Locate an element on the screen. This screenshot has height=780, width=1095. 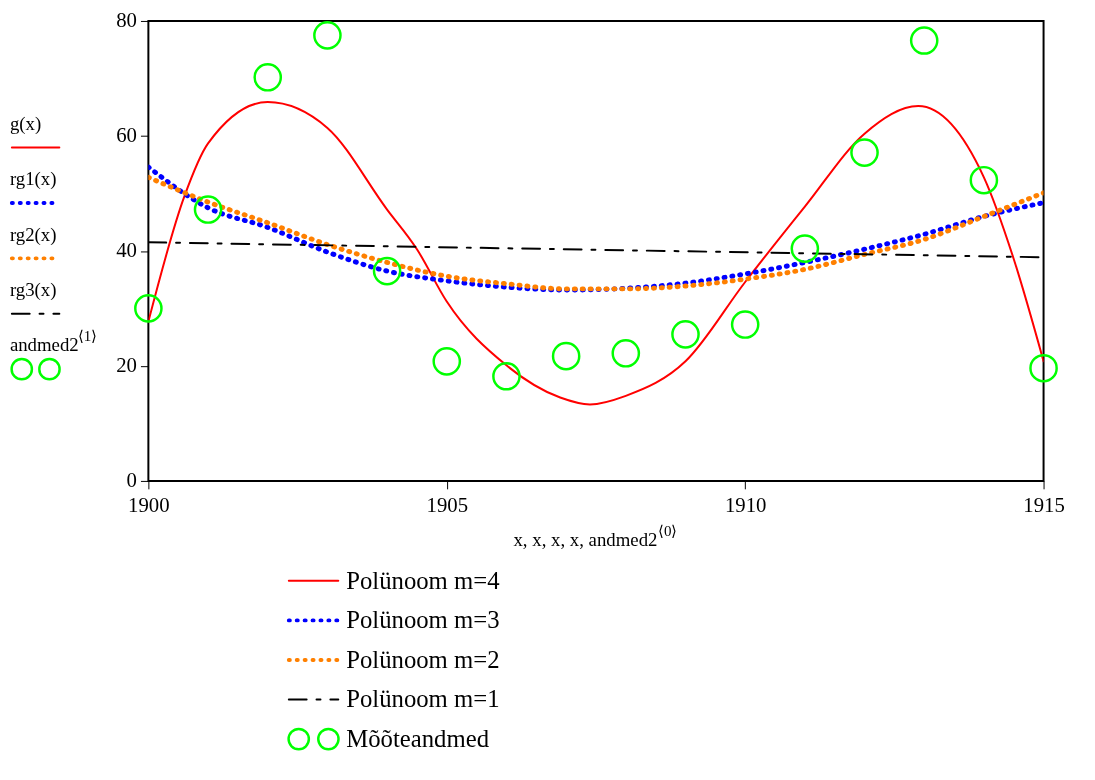
legend-label: Polünoom m=1 is located at coordinates (423, 699).